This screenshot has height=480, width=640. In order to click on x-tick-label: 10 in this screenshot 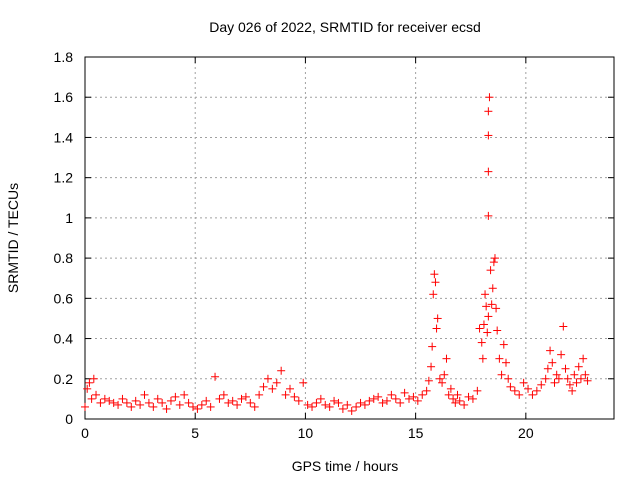, I will do `click(306, 433)`.